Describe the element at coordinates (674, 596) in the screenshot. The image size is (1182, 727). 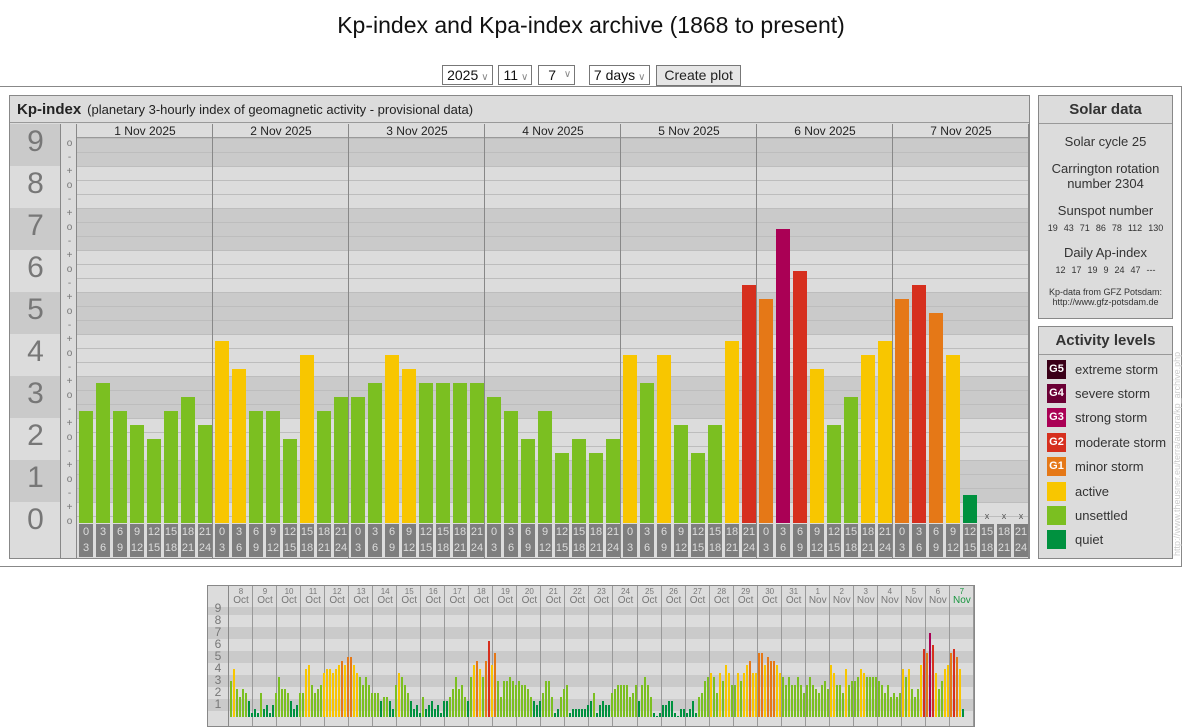
I see `mini-day-label: 26 Oct` at that location.